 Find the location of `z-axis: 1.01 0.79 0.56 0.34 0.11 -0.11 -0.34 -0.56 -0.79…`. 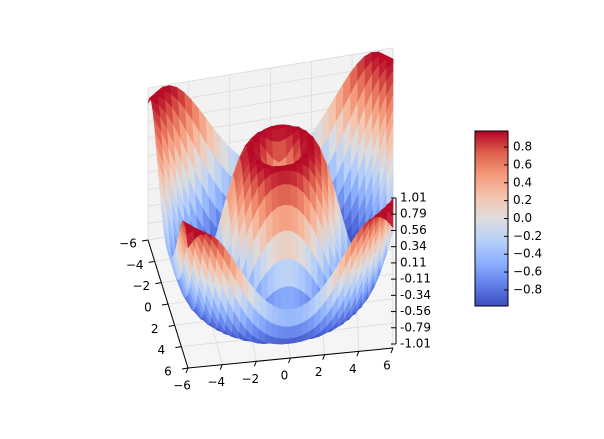

z-axis: 1.01 0.79 0.56 0.34 0.11 -0.11 -0.34 -0.56 -0.79… is located at coordinates (411, 271).